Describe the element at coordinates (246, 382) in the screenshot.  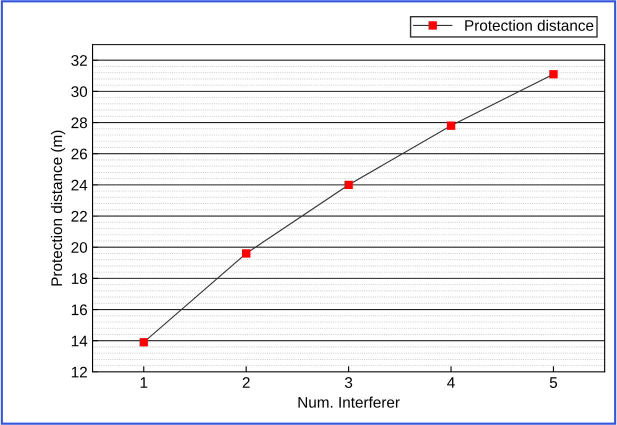
I see `x-tick-label: 2` at that location.